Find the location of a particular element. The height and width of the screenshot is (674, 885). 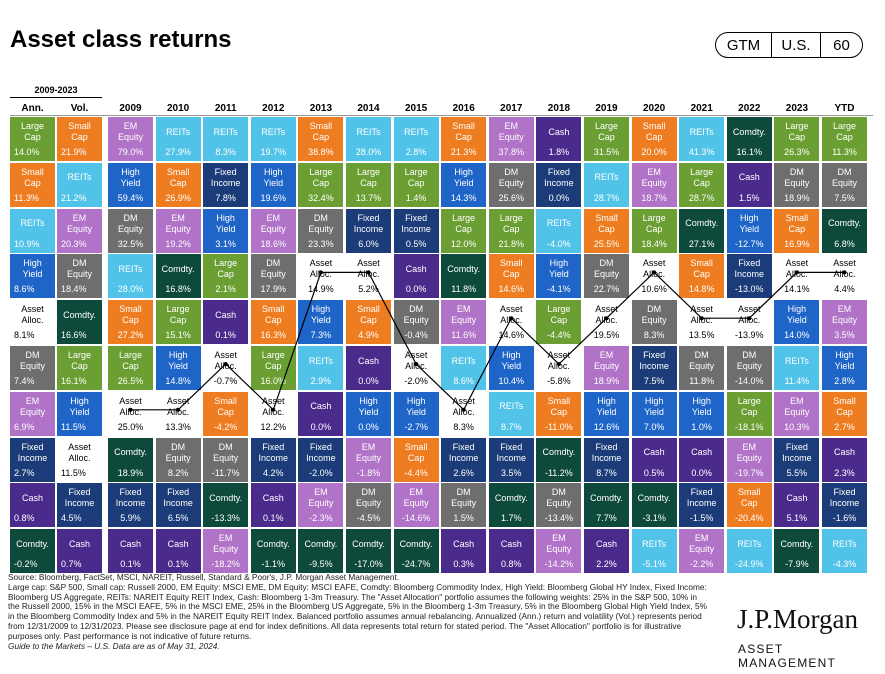

header-year-2010: 2010 is located at coordinates (178, 108).